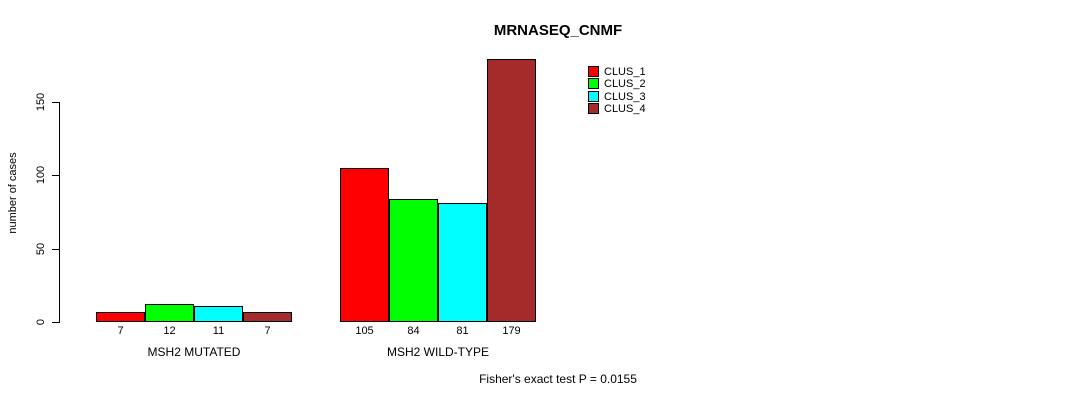 Image resolution: width=1090 pixels, height=400 pixels. What do you see at coordinates (267, 331) in the screenshot?
I see `bar-value-label-CLUS_4-group1: 7` at bounding box center [267, 331].